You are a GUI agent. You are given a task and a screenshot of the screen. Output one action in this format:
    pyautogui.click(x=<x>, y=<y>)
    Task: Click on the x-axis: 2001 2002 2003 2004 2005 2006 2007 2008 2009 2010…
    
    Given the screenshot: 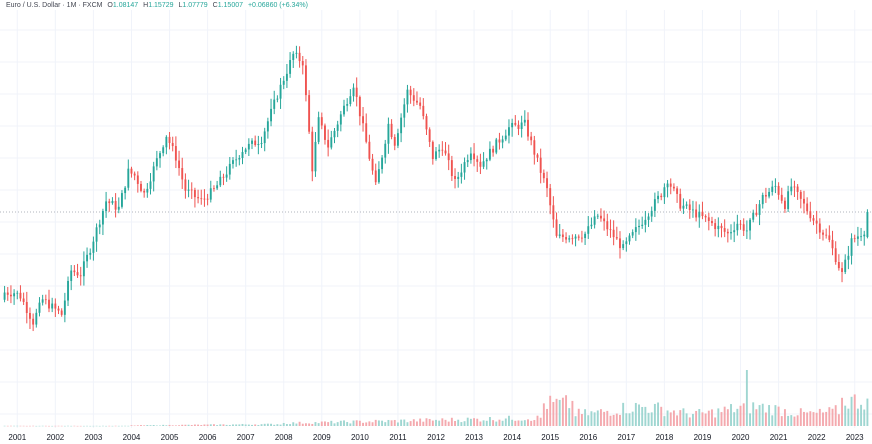 What is the action you would take?
    pyautogui.click(x=436, y=437)
    